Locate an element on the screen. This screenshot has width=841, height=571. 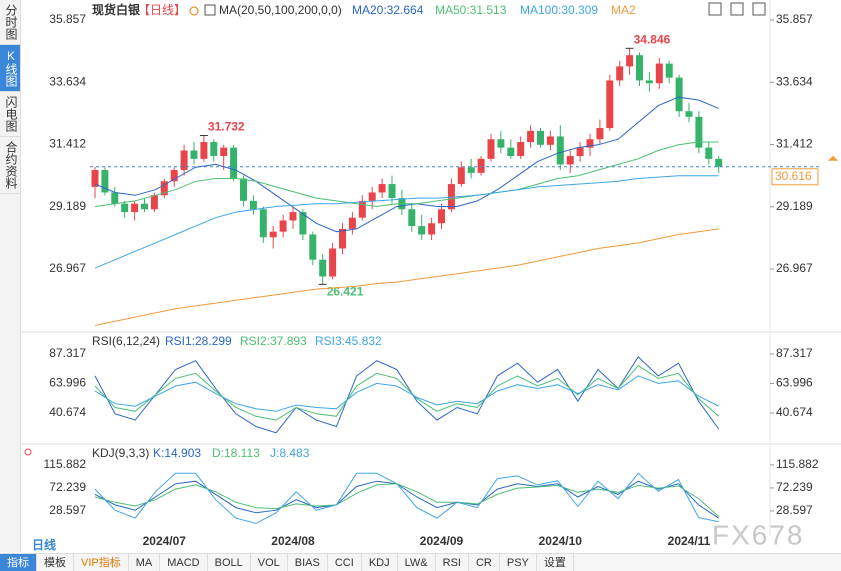
toolbar-button: BOLL is located at coordinates (229, 562).